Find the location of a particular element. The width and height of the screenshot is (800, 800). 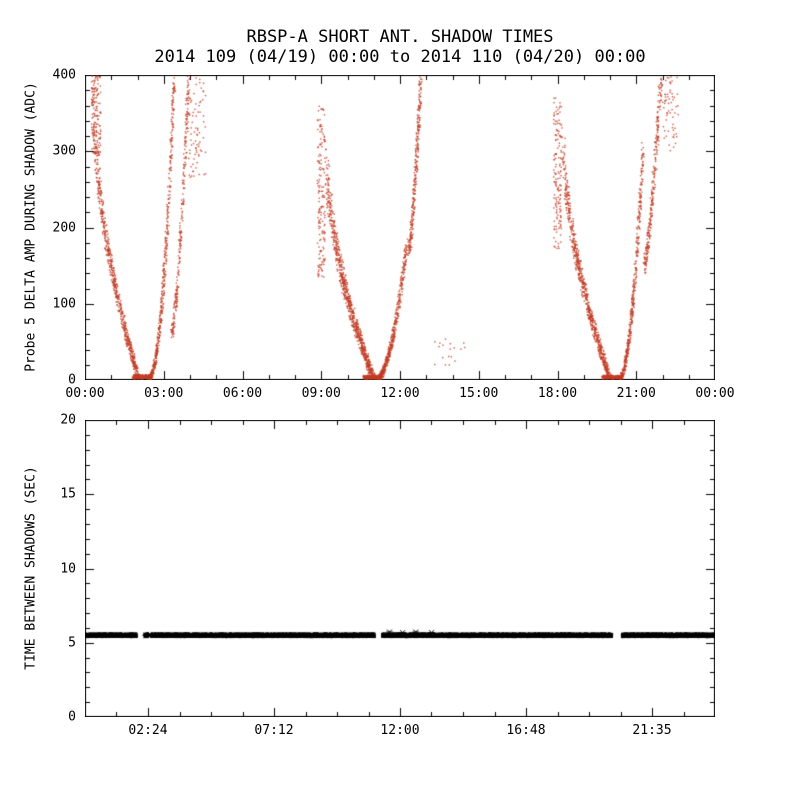

y-tick-label: 20 is located at coordinates (68, 420).